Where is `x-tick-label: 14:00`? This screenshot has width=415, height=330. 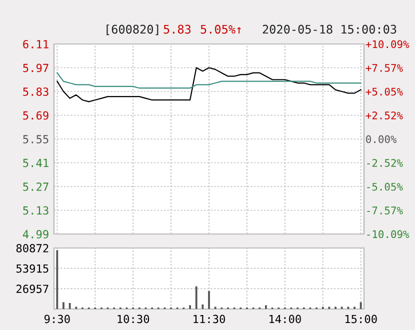 x-tick-label: 14:00 is located at coordinates (285, 319).